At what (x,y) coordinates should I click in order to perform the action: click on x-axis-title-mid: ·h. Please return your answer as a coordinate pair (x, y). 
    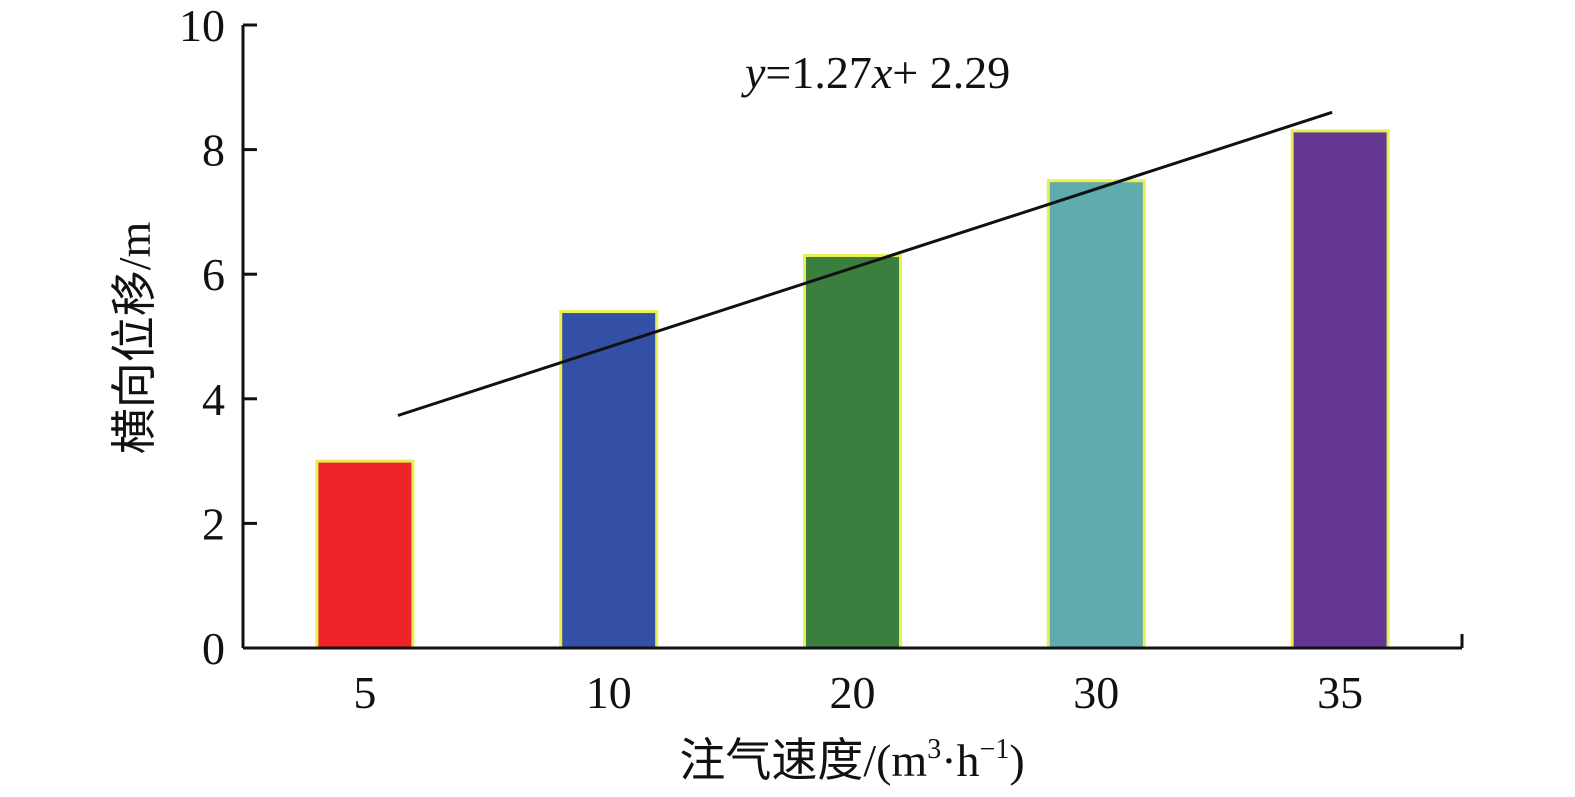
    Looking at the image, I should click on (960, 760).